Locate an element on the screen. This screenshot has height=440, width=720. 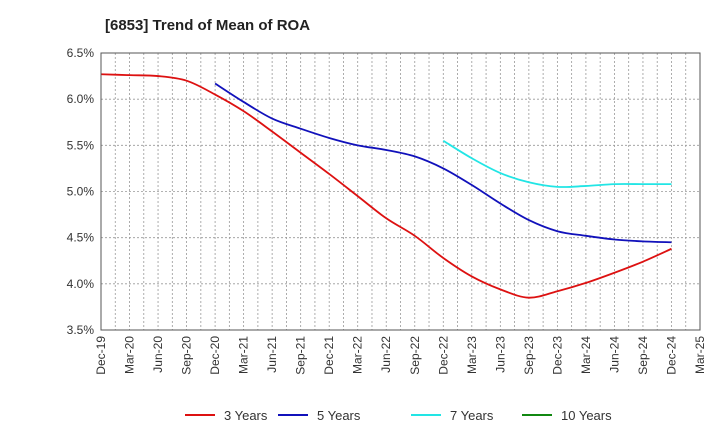
series-line-7-years is located at coordinates (557, 163).